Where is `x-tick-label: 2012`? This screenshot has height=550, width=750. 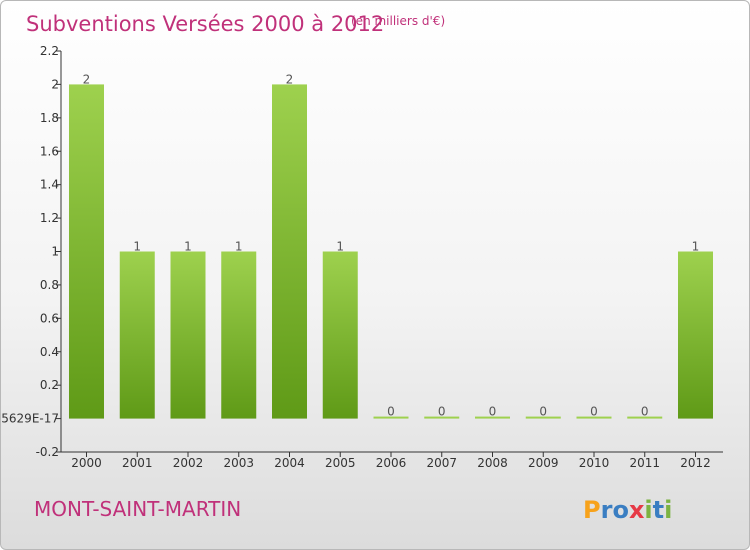
x-tick-label: 2012 is located at coordinates (695, 463).